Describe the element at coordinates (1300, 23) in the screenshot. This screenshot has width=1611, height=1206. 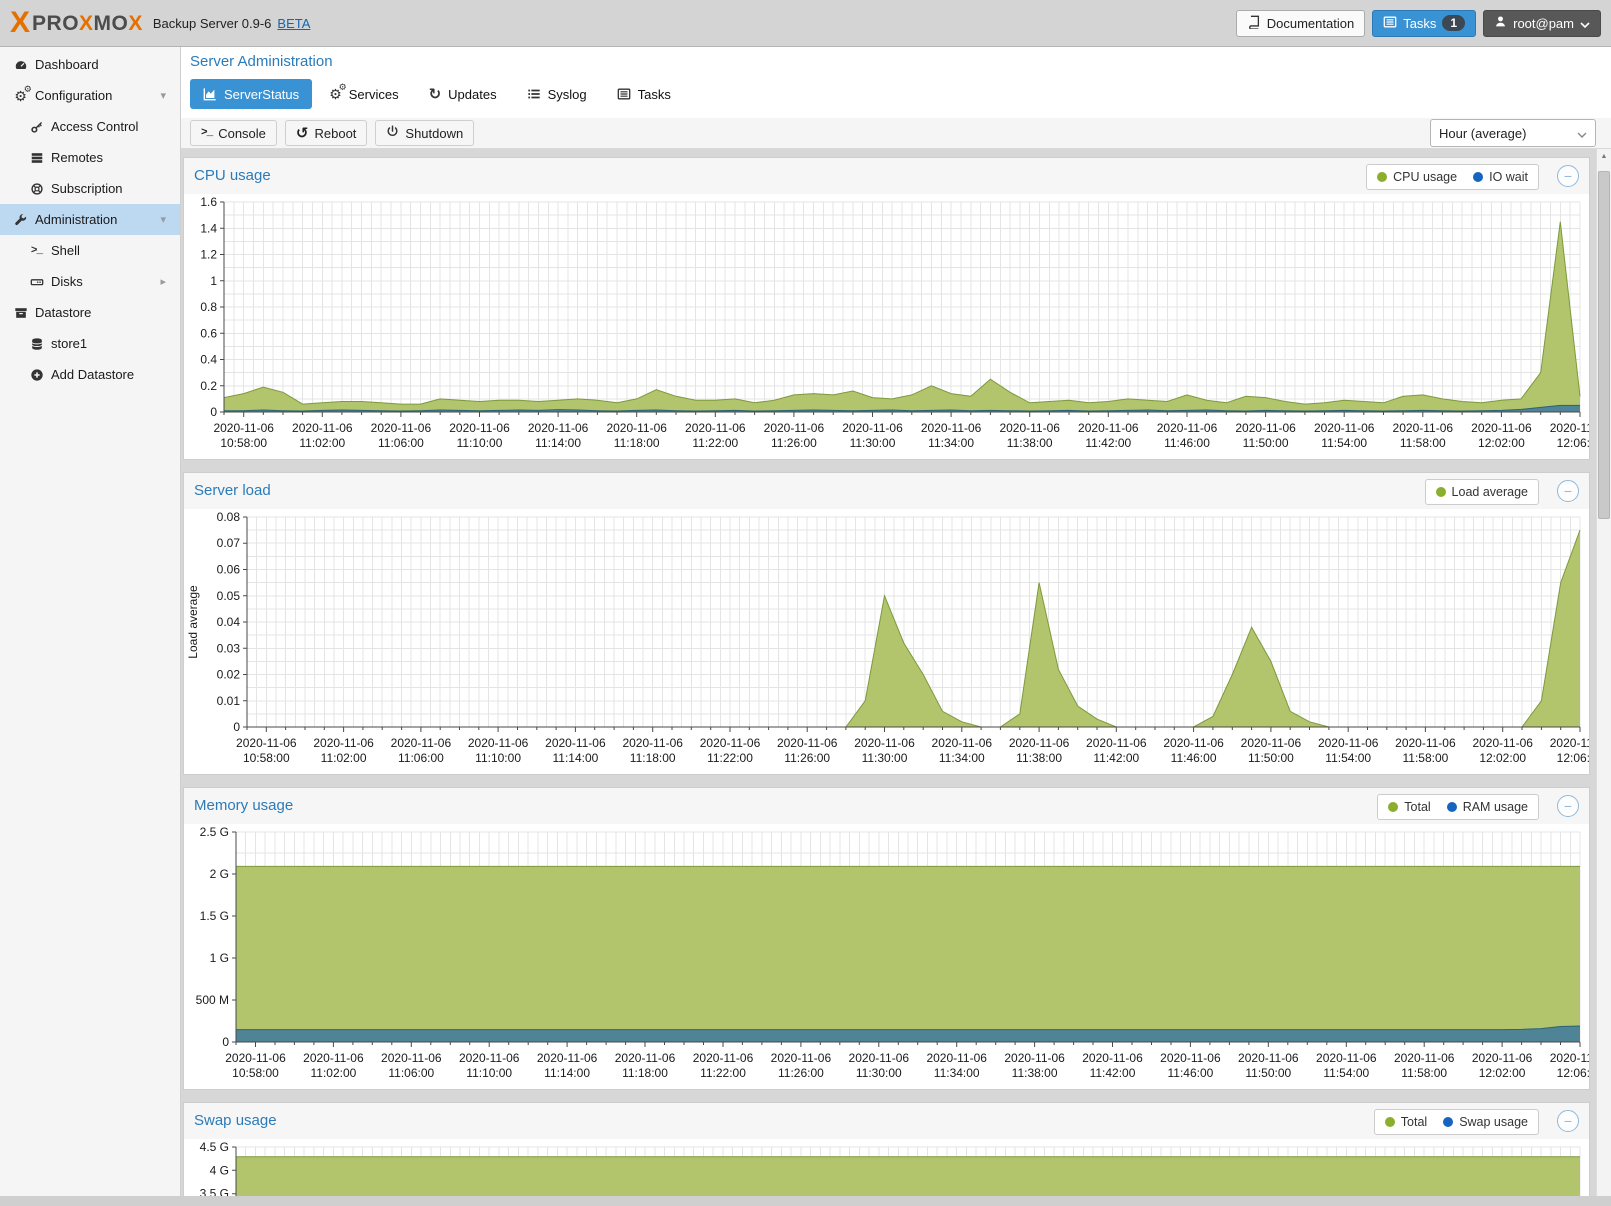
I see `documentation-button: Documentation` at that location.